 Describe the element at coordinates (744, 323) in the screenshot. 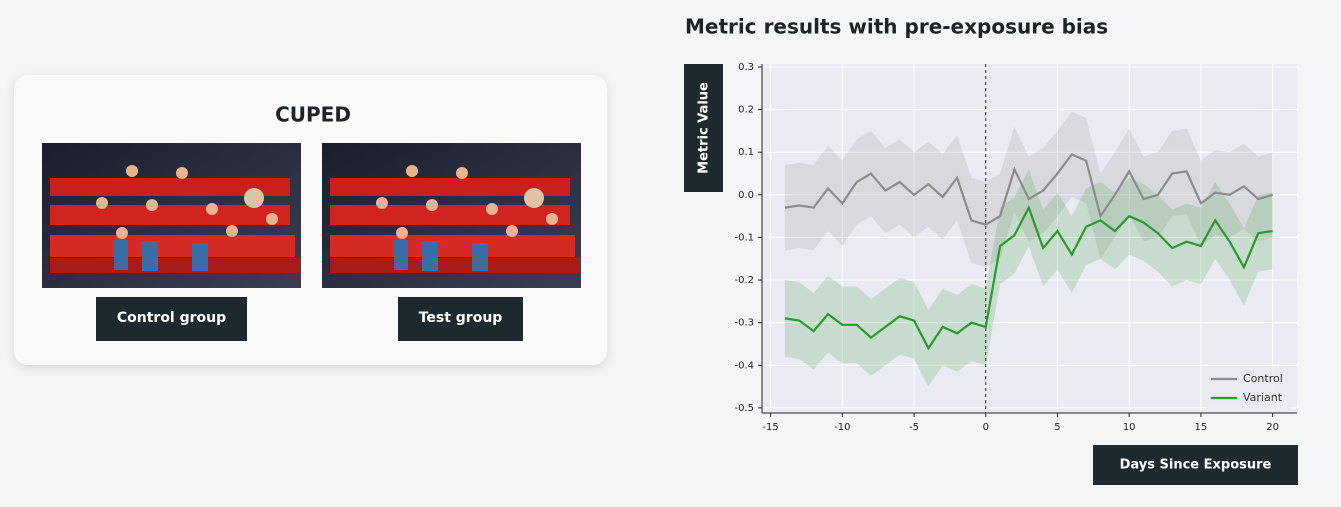

I see `y-tick-label: -0.3` at that location.